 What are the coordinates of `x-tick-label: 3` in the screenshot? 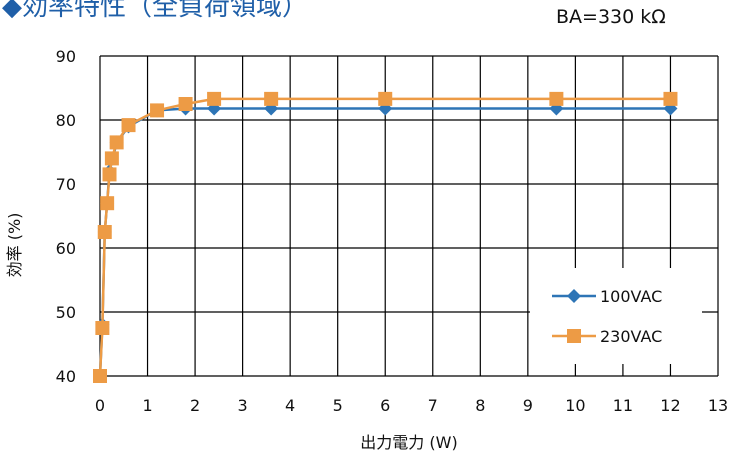 It's located at (243, 405).